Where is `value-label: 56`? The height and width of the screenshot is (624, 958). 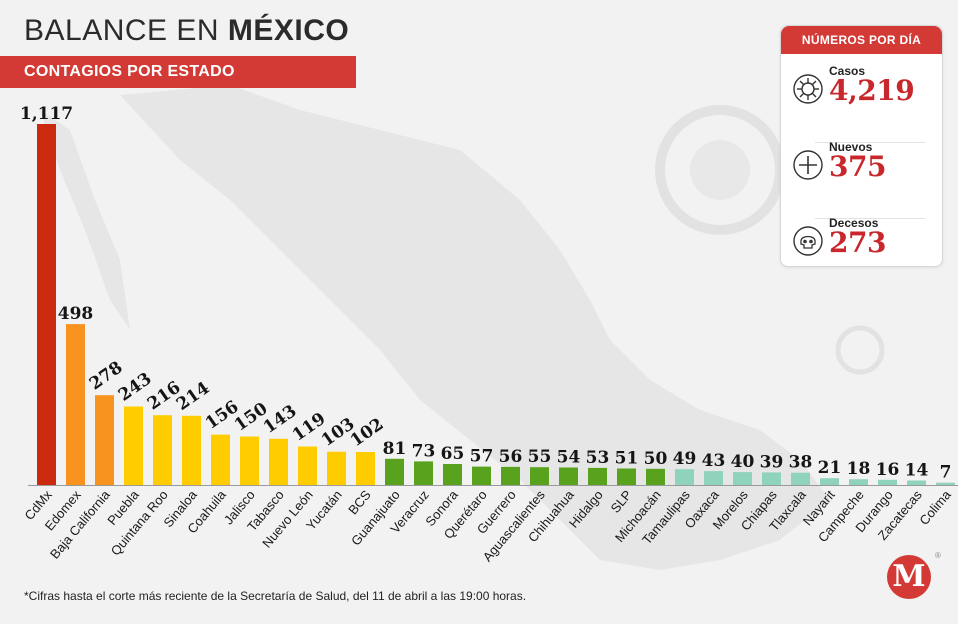 value-label: 56 is located at coordinates (511, 457).